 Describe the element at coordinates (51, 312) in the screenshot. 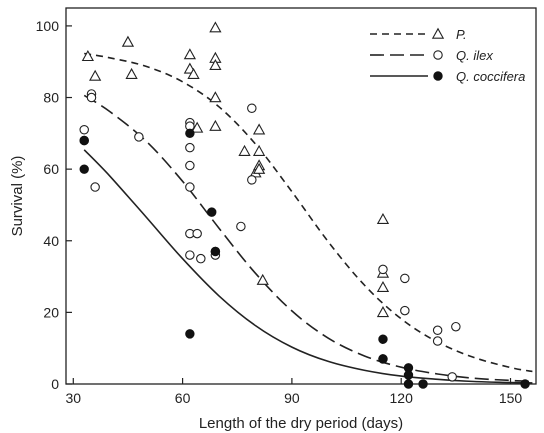

I see `y-tick-label: 20` at that location.